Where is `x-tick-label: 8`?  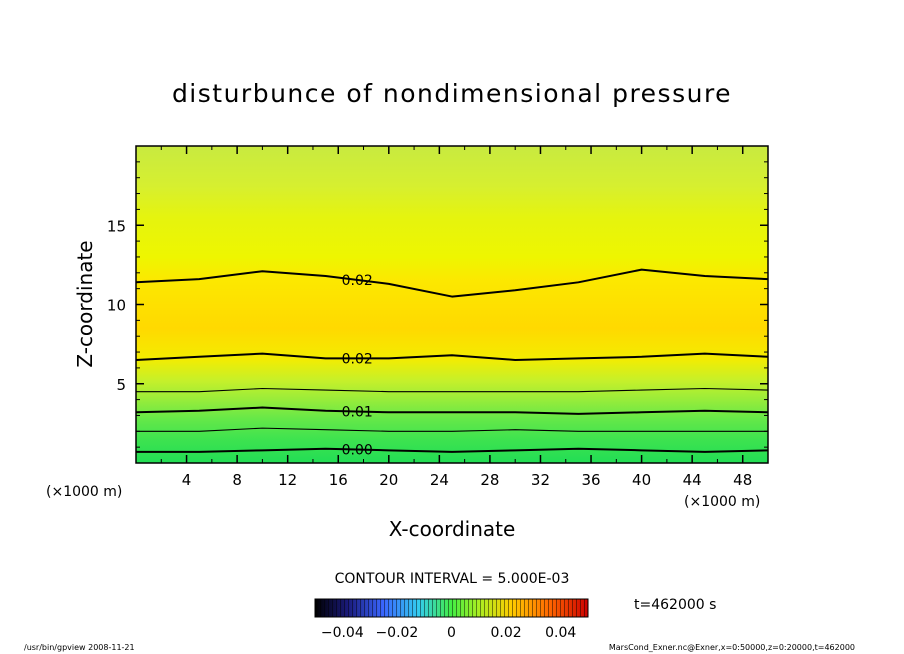
x-tick-label: 8 is located at coordinates (237, 480).